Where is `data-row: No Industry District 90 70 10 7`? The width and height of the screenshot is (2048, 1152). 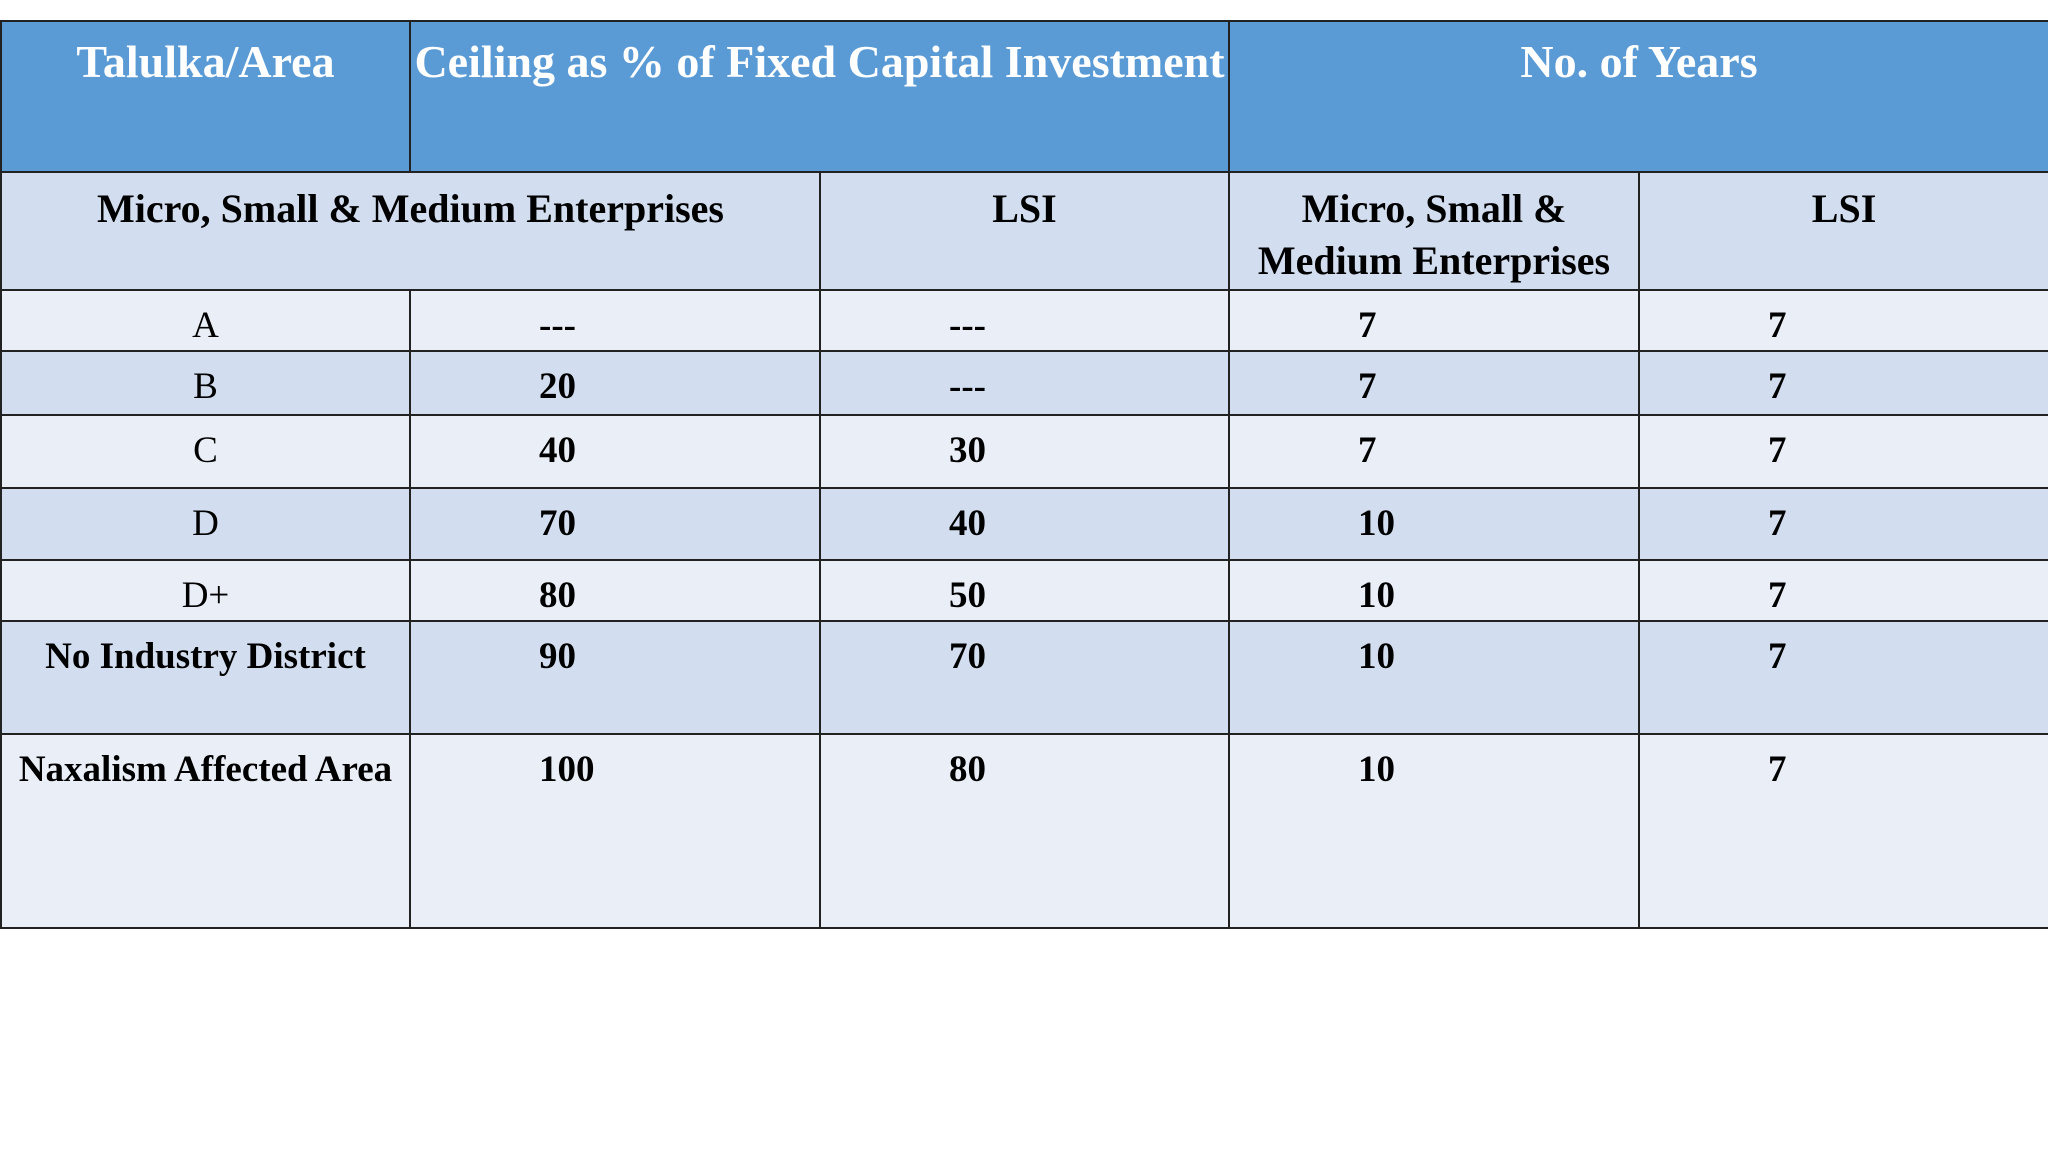
data-row: No Industry District 90 70 10 7 is located at coordinates (1024, 677).